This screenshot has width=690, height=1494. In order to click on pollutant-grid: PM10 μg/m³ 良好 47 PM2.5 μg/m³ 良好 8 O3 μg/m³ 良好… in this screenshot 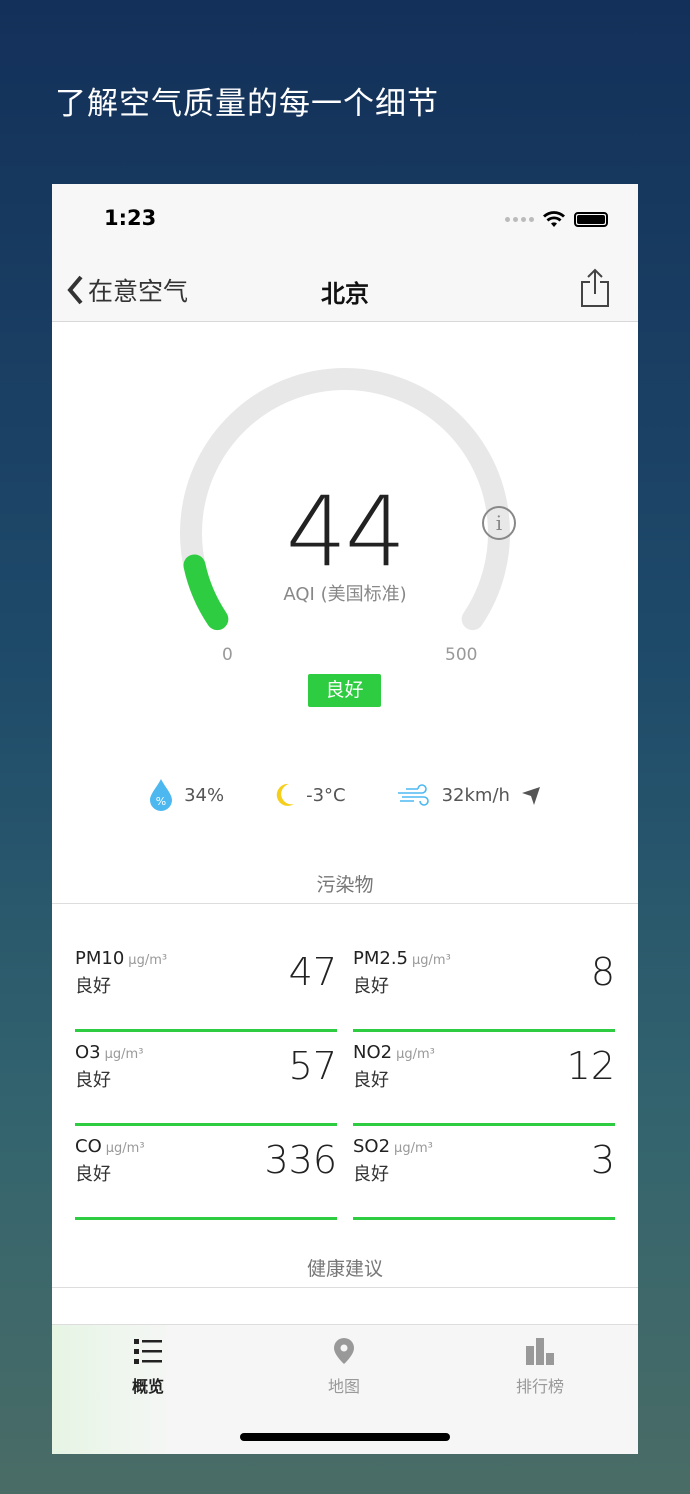, I will do `click(345, 1079)`.